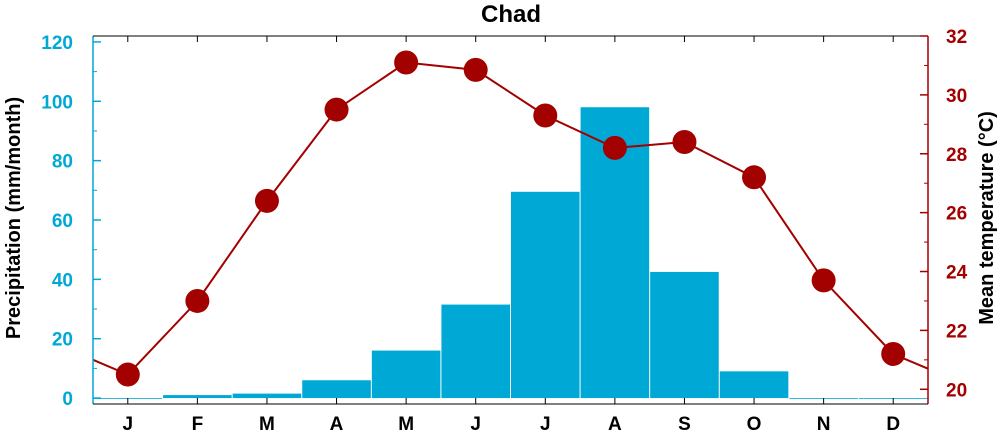  What do you see at coordinates (62, 221) in the screenshot?
I see `left-tick-label: 60` at bounding box center [62, 221].